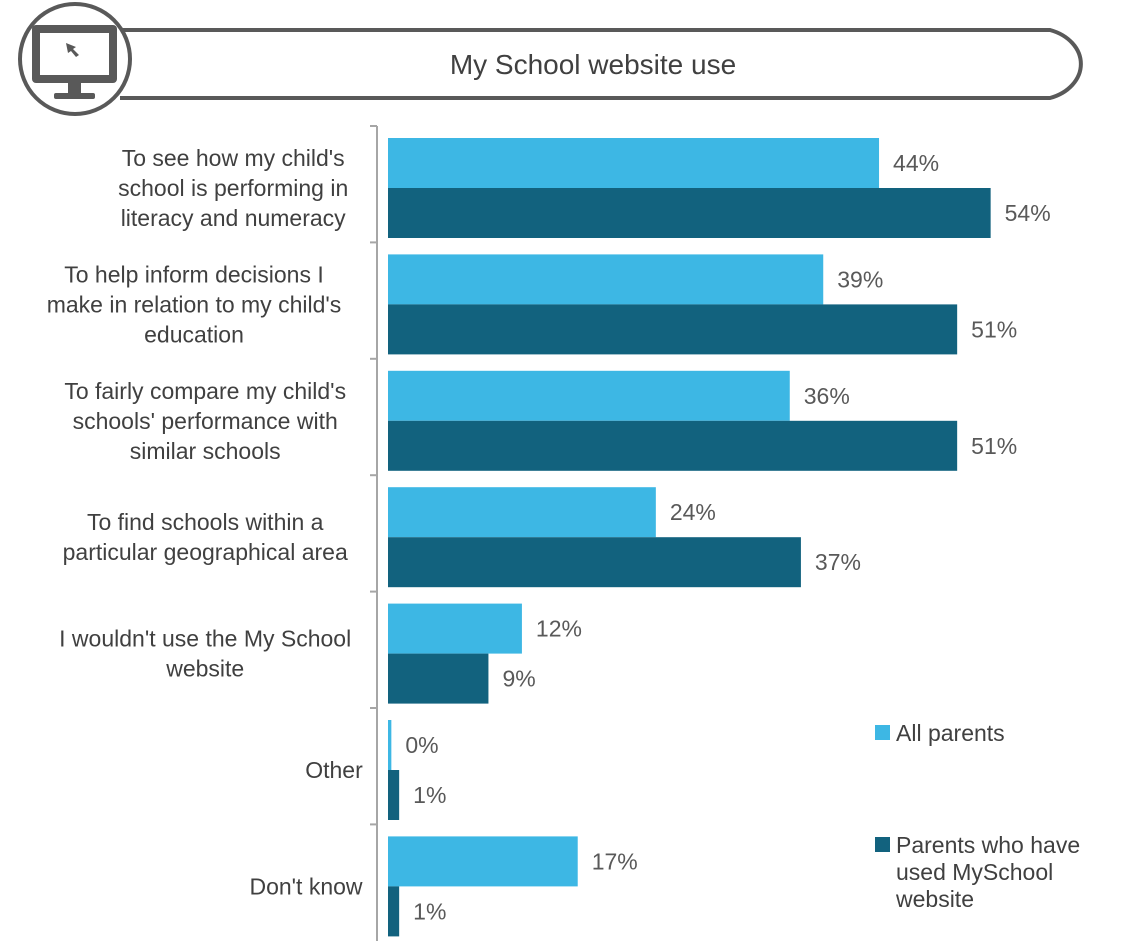  Describe the element at coordinates (205, 391) in the screenshot. I see `category-label-line: To fairly compare my child's` at that location.